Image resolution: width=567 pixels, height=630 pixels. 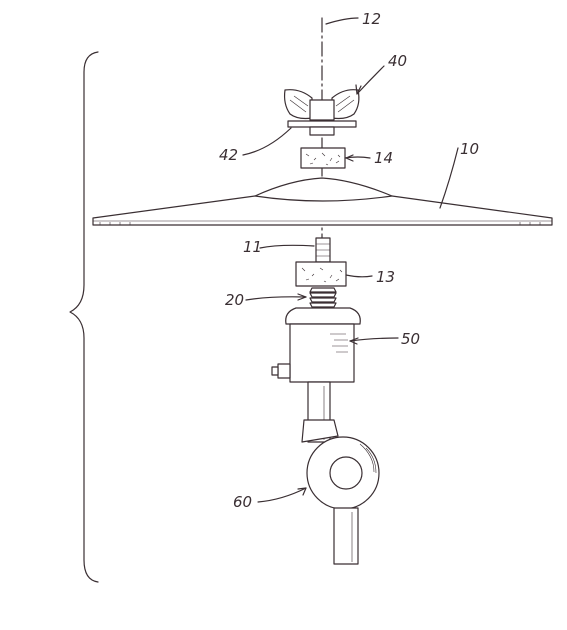 What do you see at coordinates (469, 149) in the screenshot?
I see `label-cymbal: 10` at bounding box center [469, 149].